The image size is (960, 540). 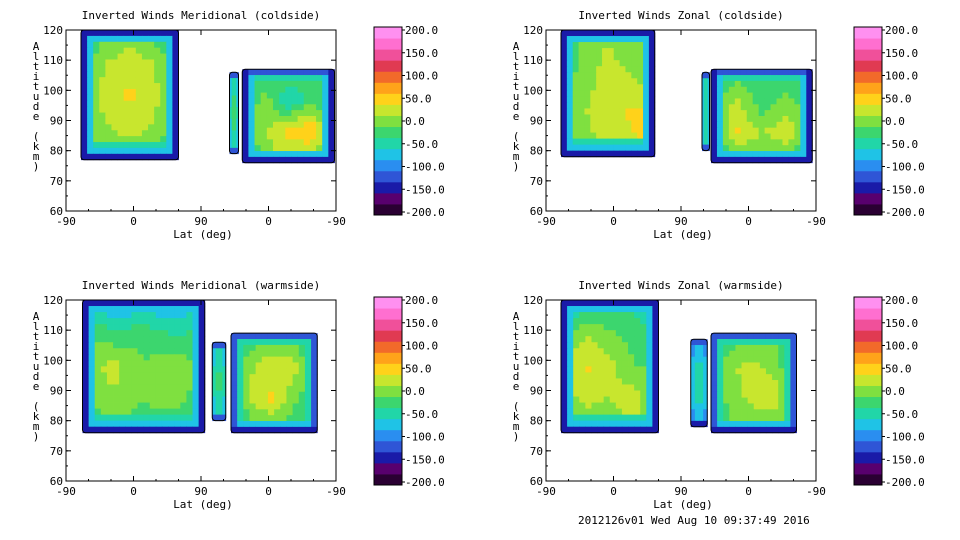 I want to click on colorbar-swatch, so click(x=868, y=391).